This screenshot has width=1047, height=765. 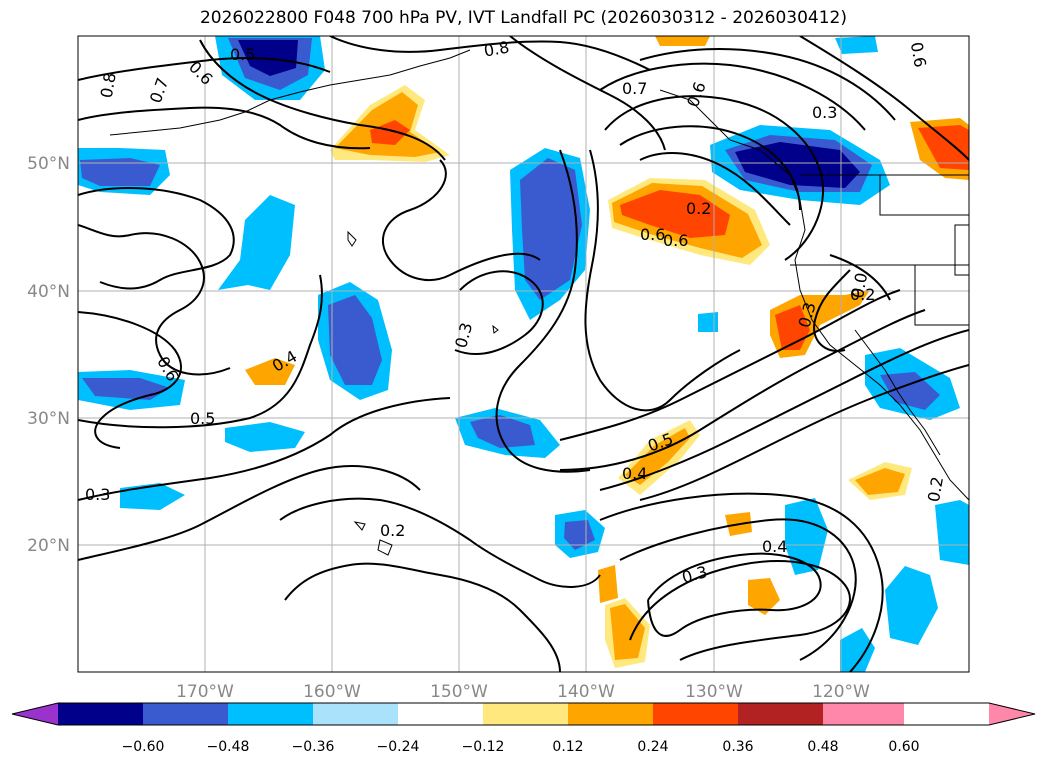 What do you see at coordinates (841, 692) in the screenshot?
I see `lon-tick: 120°W` at bounding box center [841, 692].